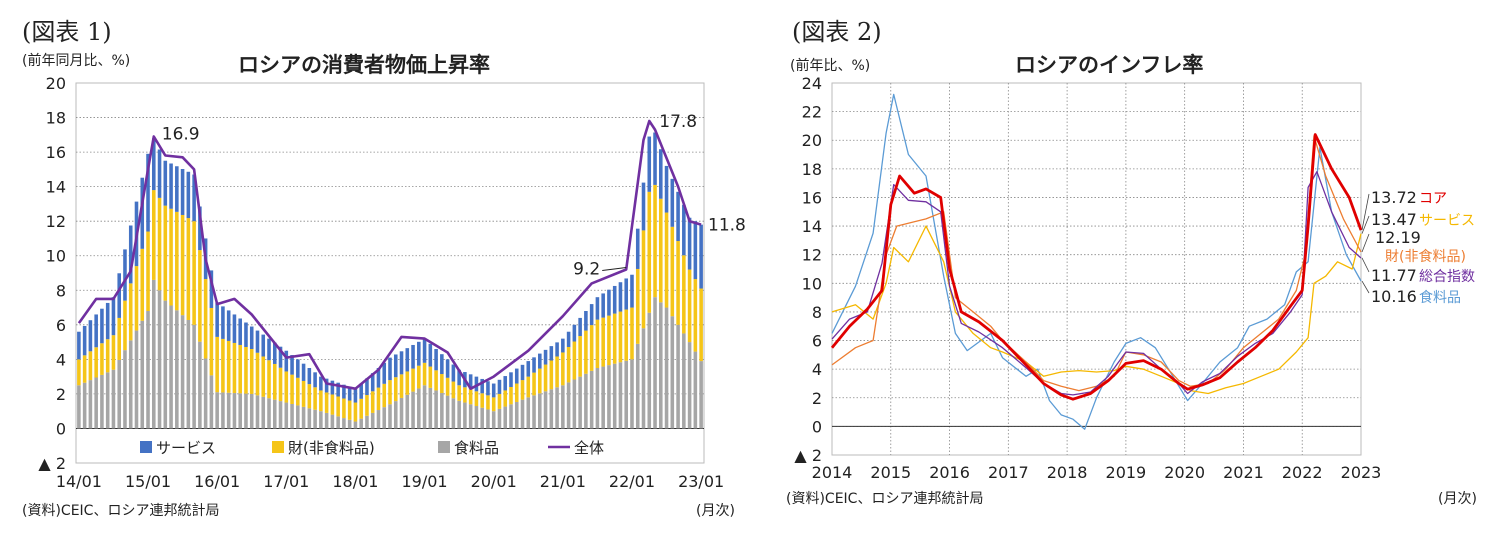  Describe the element at coordinates (61, 359) in the screenshot. I see `chart1-ytick-label: 4` at that location.